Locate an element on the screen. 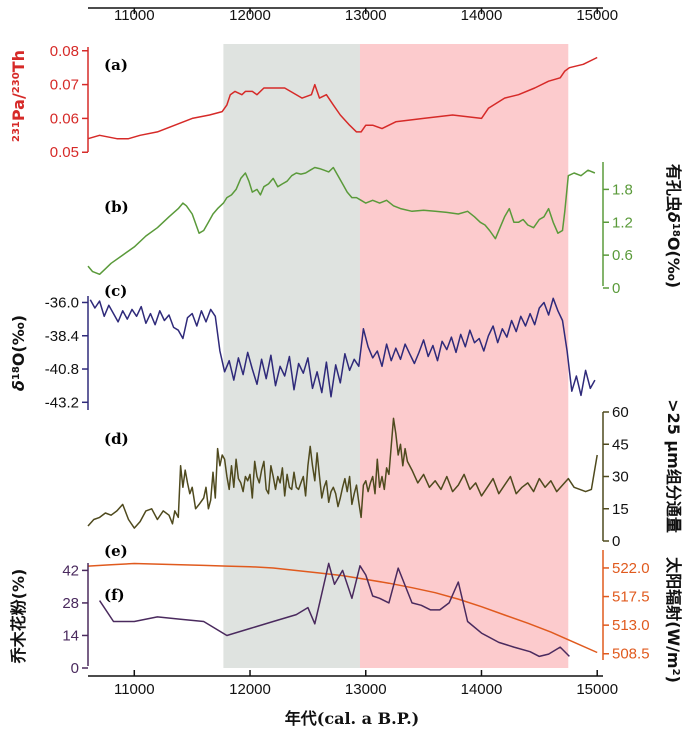 The width and height of the screenshot is (700, 734). y-tick-label-f-2: 14 is located at coordinates (70, 635).